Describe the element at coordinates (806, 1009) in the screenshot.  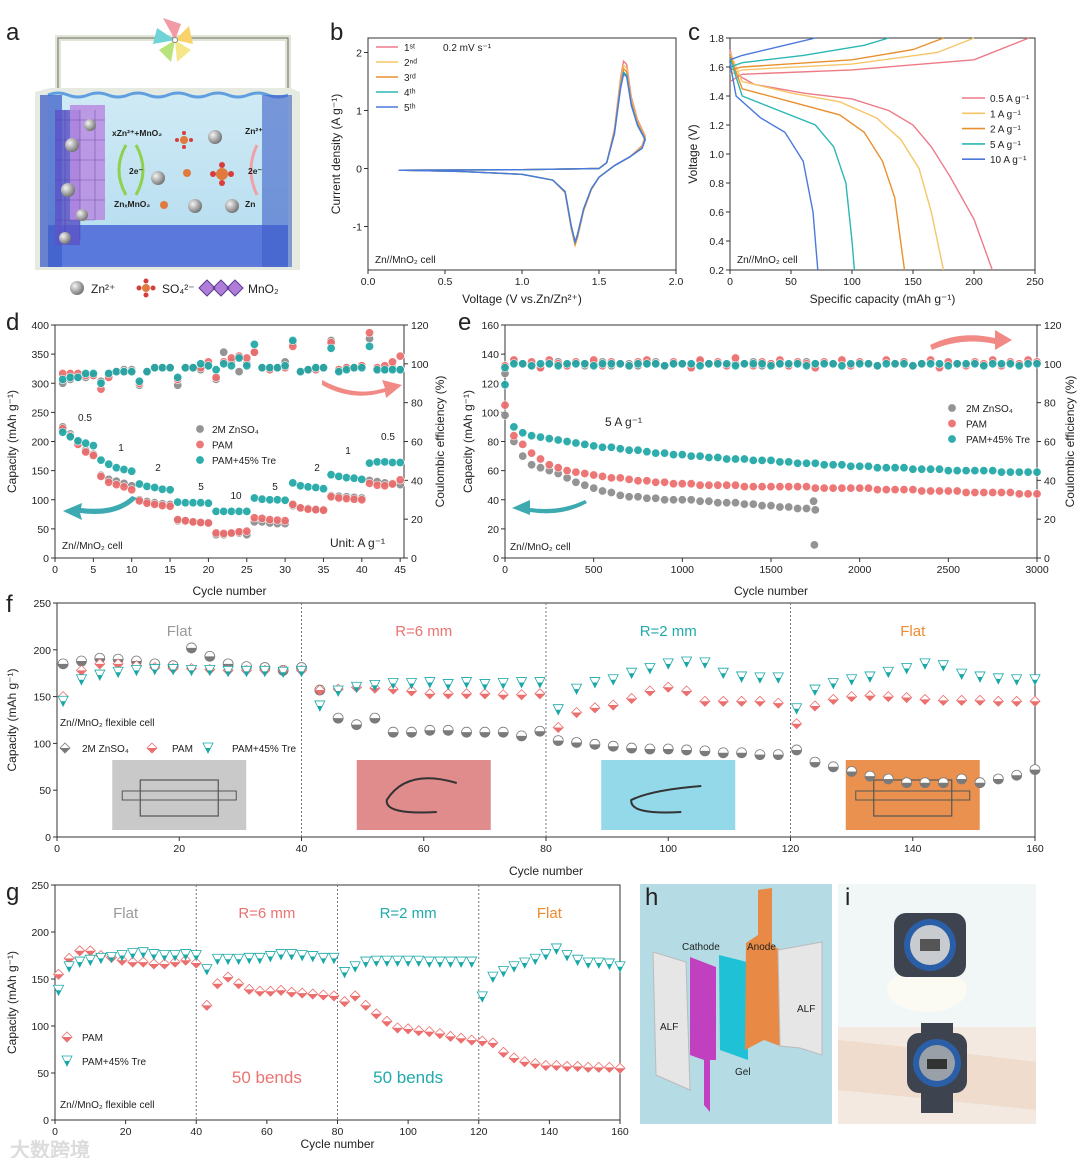
I see `label-alf-right: ALF` at that location.